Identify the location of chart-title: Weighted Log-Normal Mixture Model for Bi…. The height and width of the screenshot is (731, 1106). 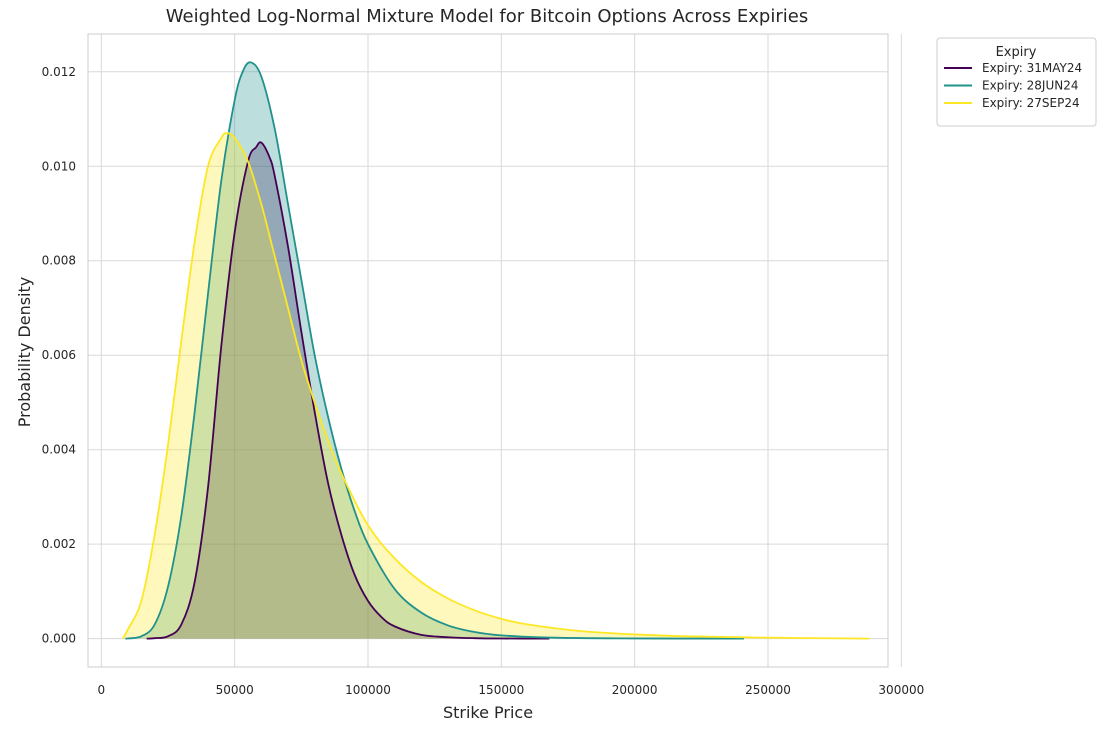
(487, 16).